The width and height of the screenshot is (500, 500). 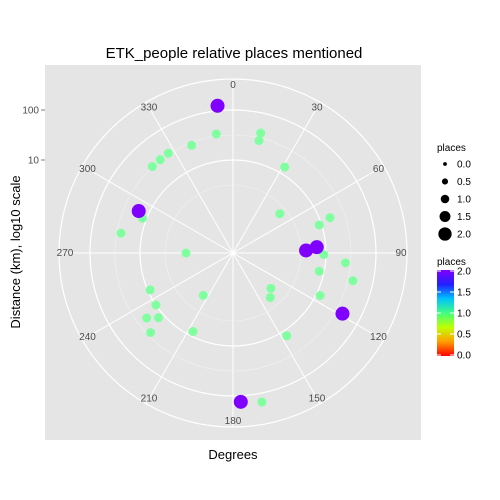 What do you see at coordinates (233, 454) in the screenshot?
I see `x-axis-title: Degrees` at bounding box center [233, 454].